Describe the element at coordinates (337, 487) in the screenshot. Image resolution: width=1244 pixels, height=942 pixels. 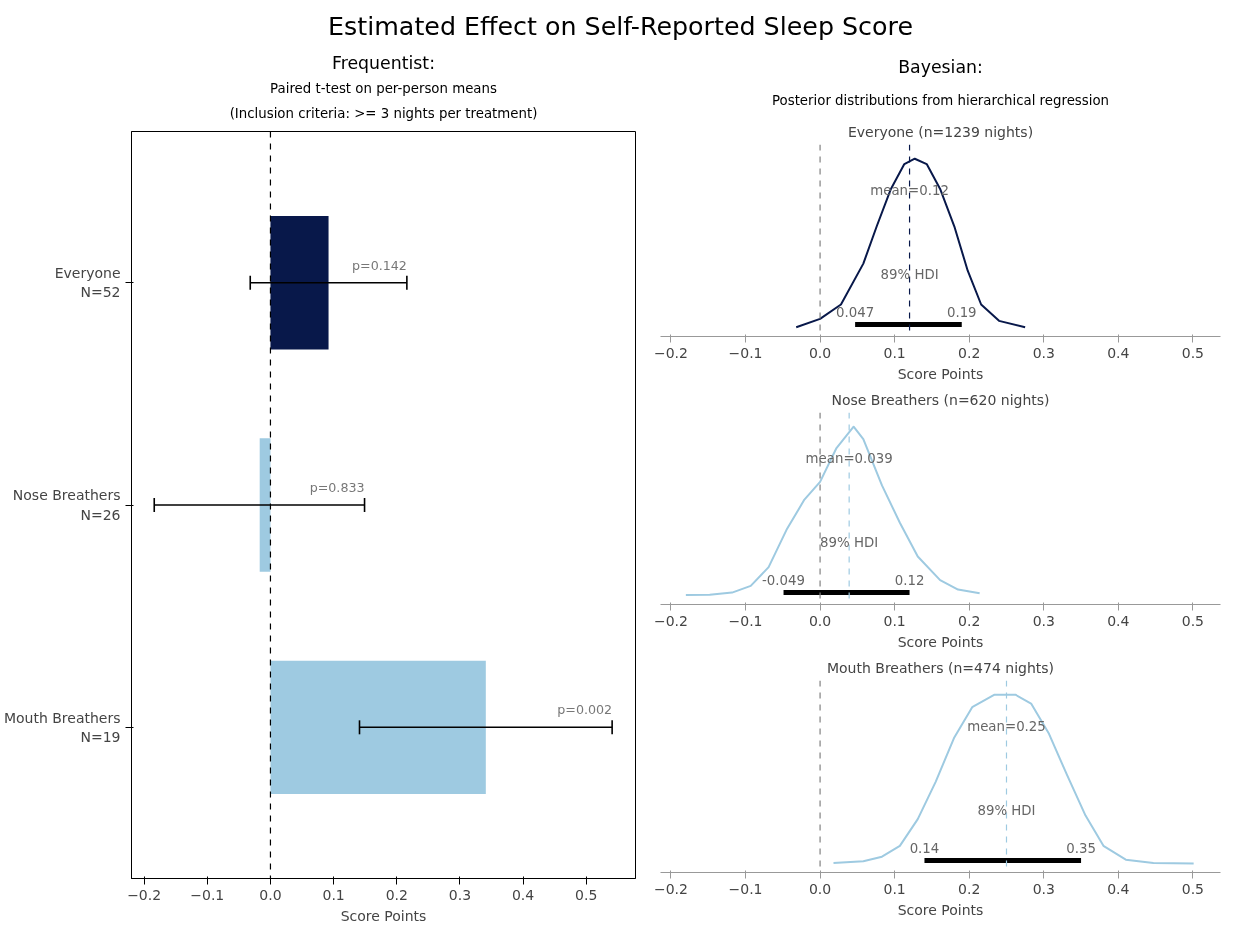
I see `annotation: p=0.833` at that location.